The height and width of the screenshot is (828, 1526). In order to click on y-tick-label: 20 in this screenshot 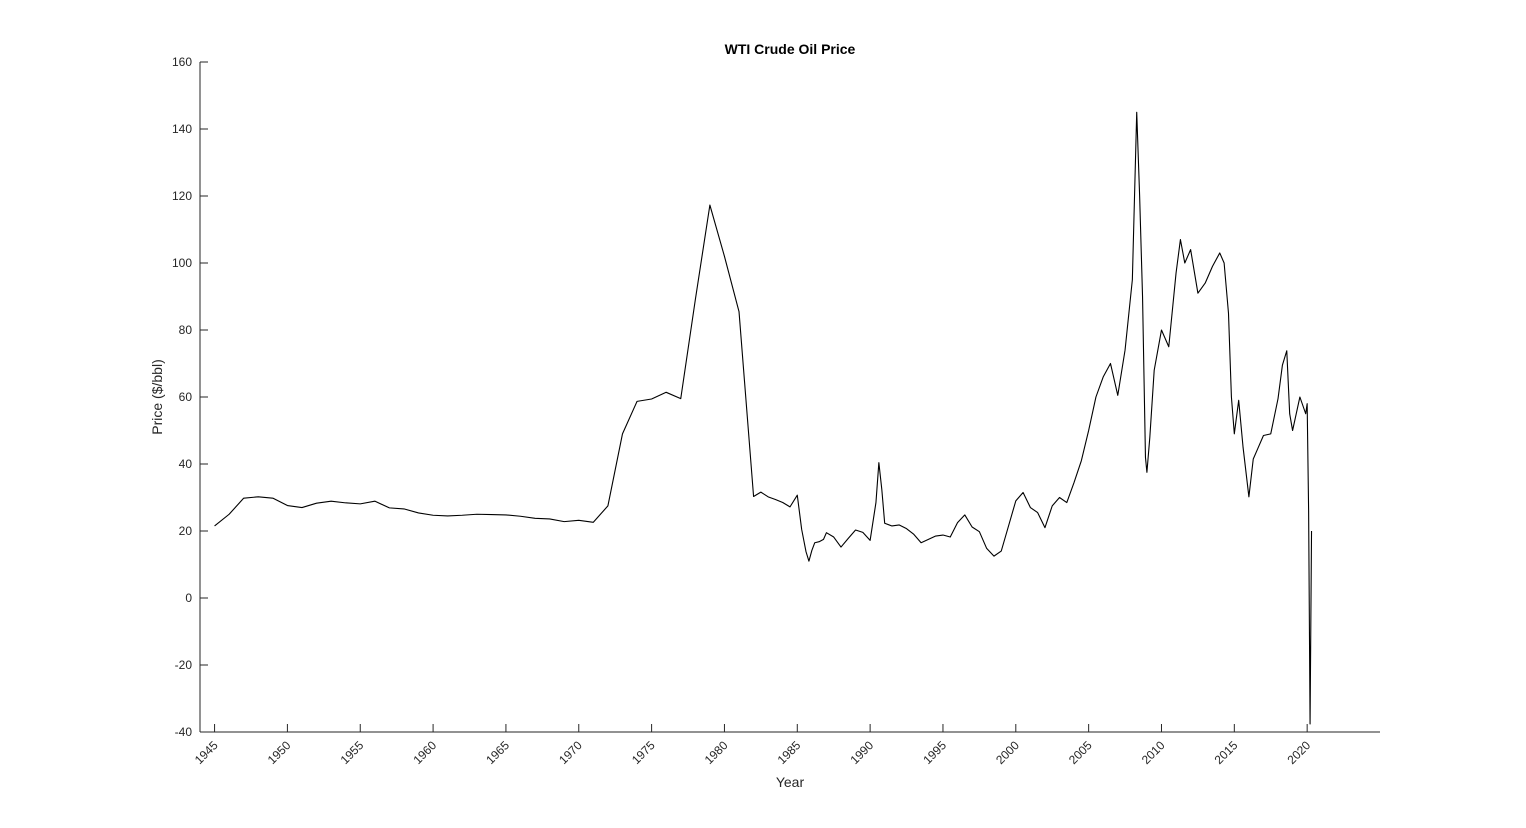, I will do `click(186, 531)`.